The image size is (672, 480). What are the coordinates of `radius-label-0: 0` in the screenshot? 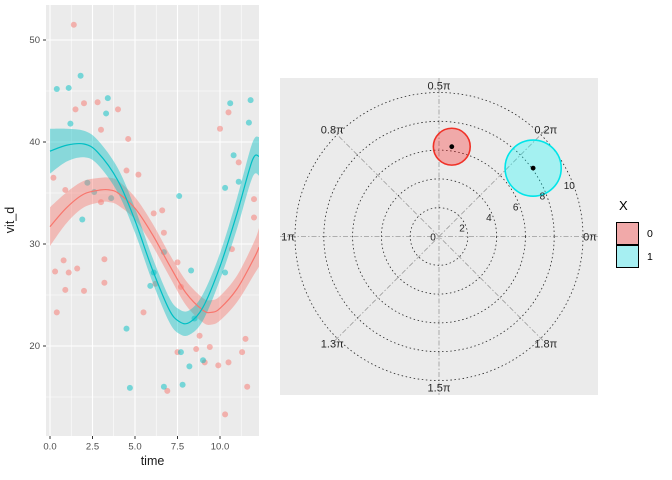 It's located at (433, 238).